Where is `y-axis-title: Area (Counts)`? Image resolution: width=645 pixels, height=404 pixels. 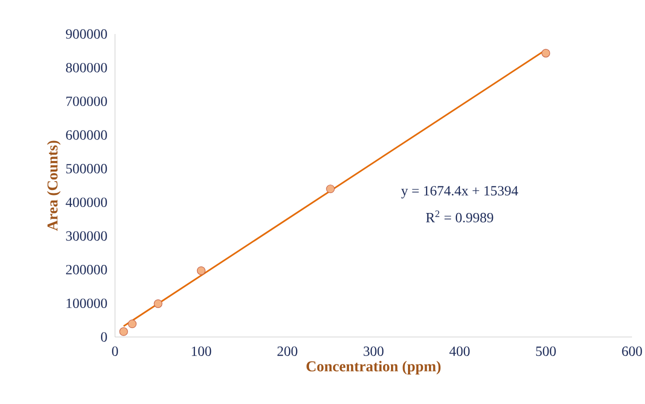
y-axis-title: Area (Counts) is located at coordinates (54, 185).